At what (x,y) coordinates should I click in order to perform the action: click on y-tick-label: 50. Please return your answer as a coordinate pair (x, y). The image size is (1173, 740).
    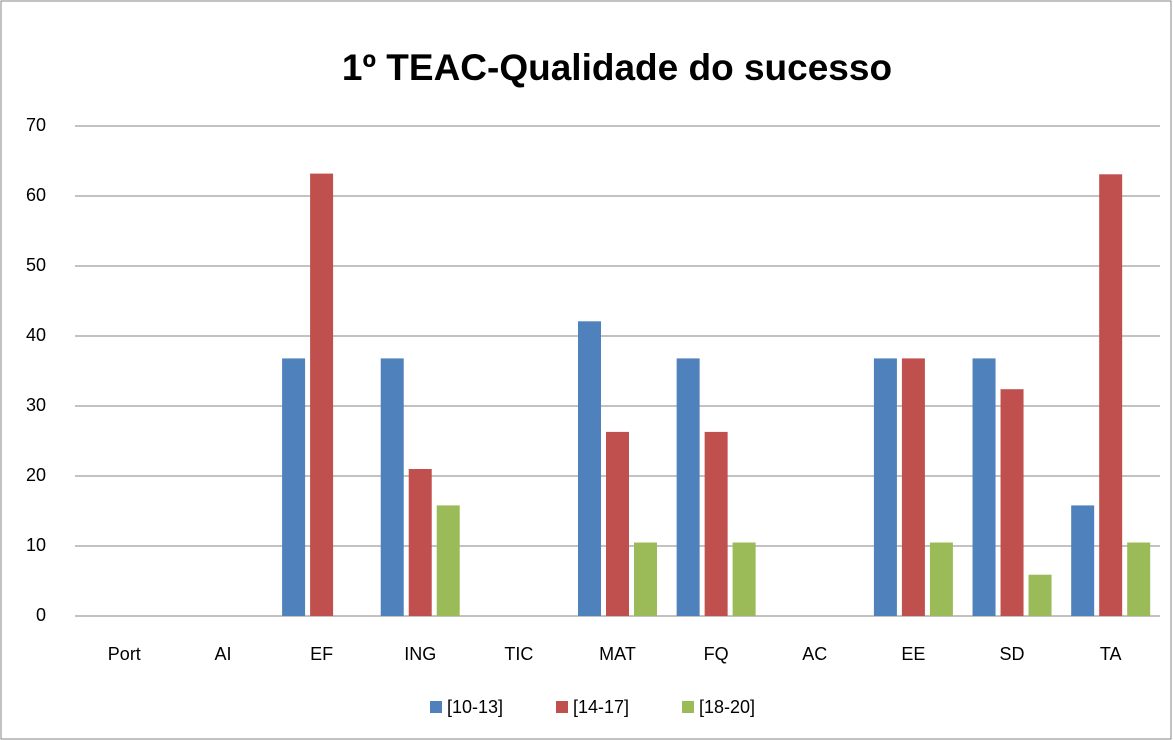
    Looking at the image, I should click on (36, 265).